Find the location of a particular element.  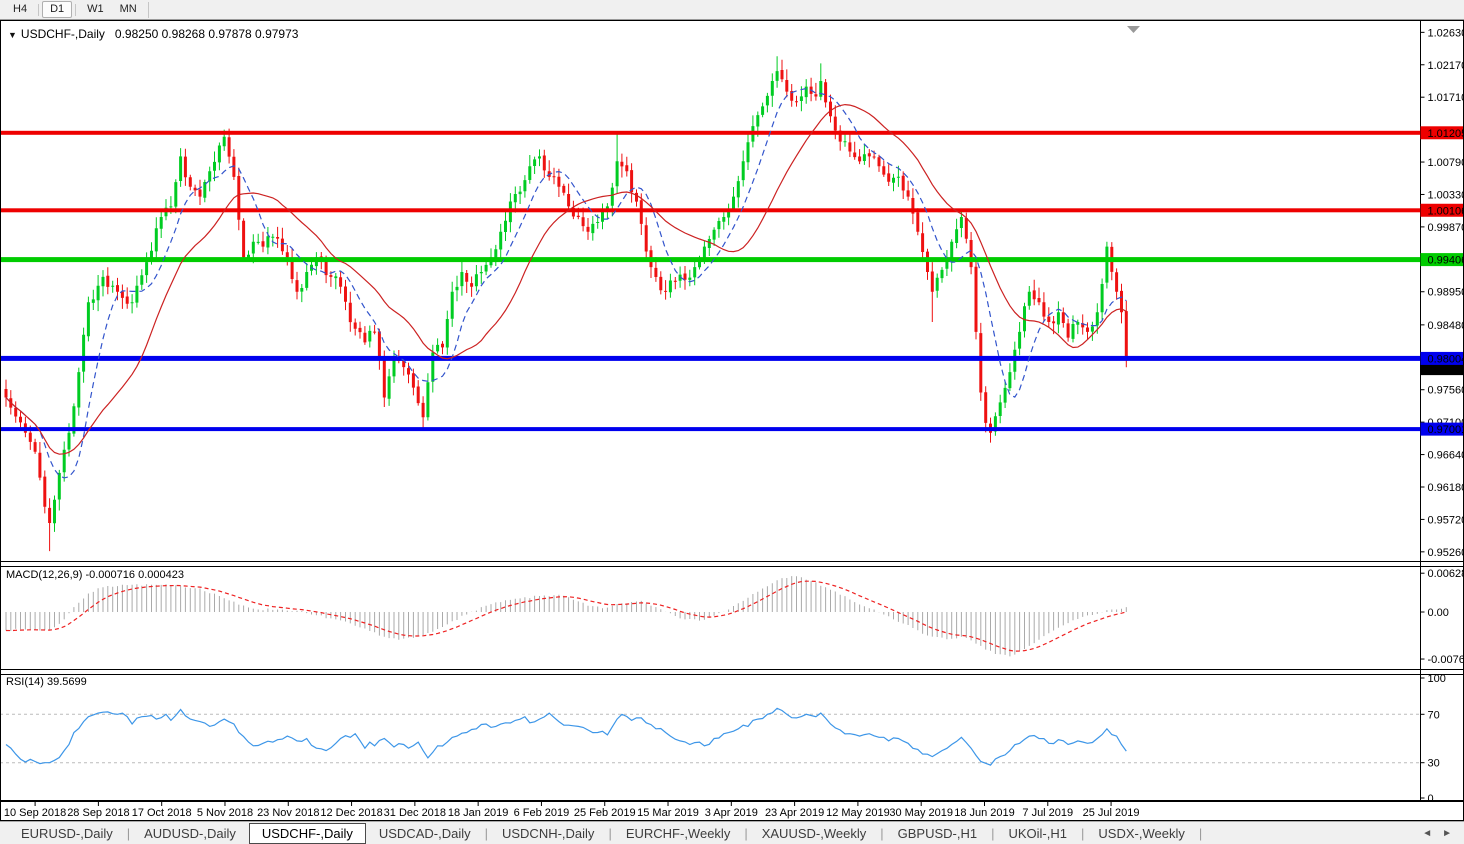

date-axis-label: 12 Dec 2018 is located at coordinates (351, 813).